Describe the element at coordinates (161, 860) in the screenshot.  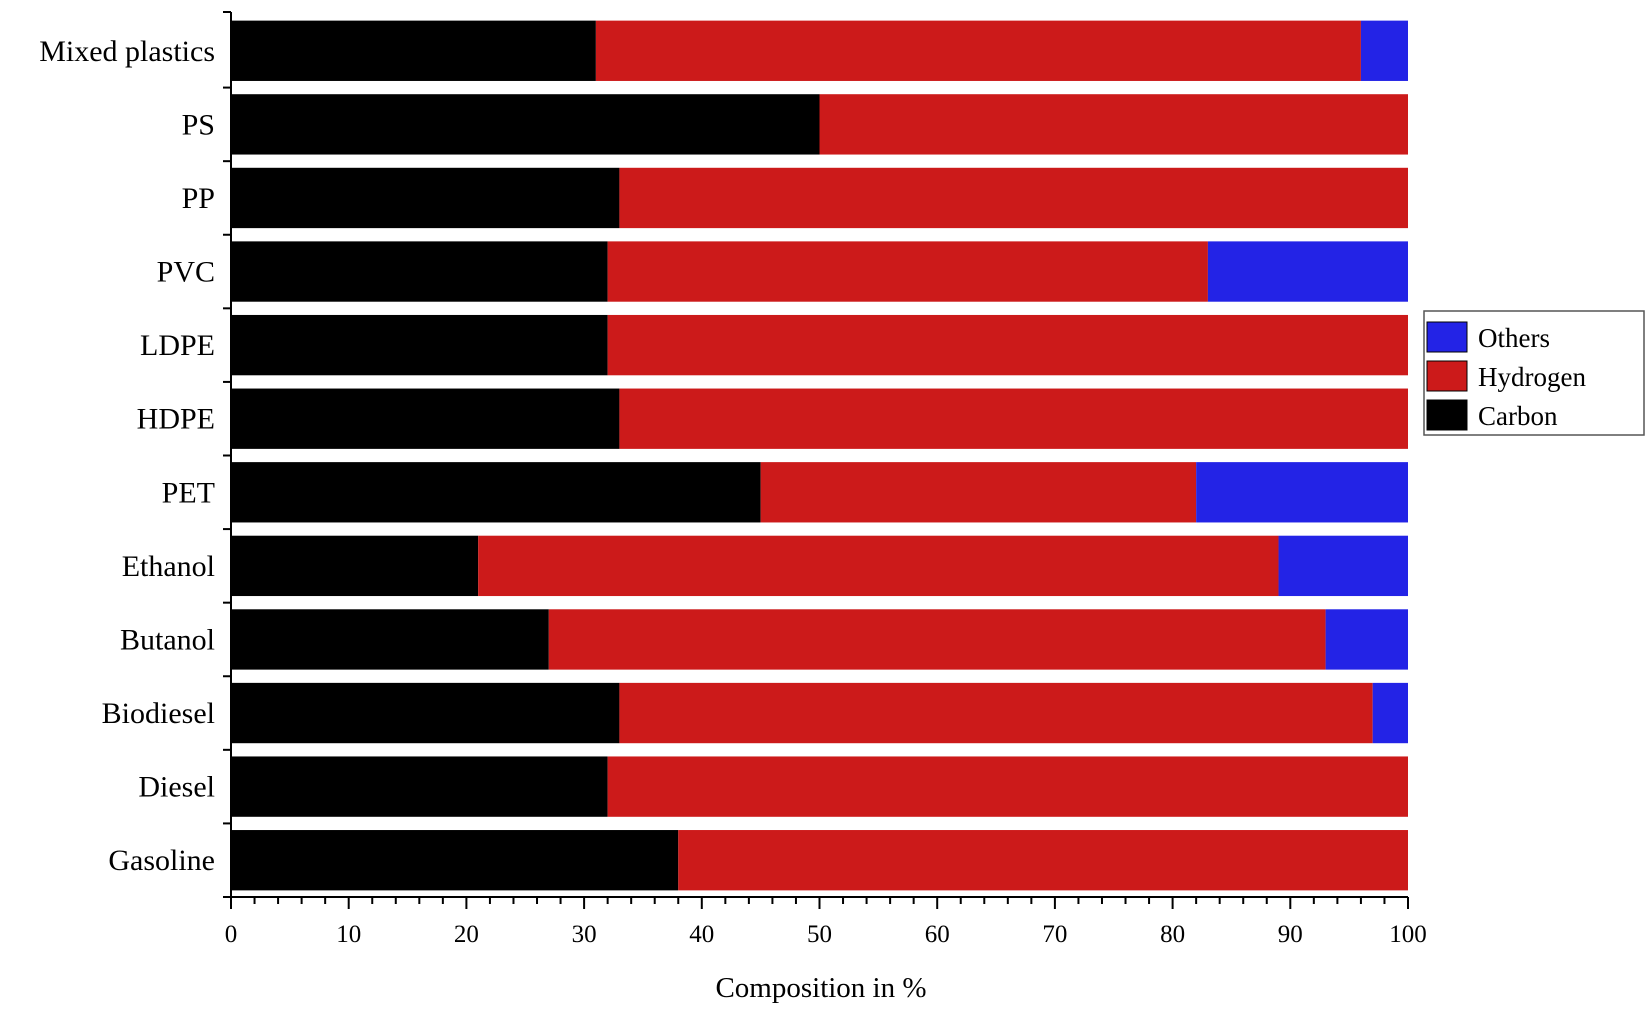
I see `category-label: Gasoline` at that location.